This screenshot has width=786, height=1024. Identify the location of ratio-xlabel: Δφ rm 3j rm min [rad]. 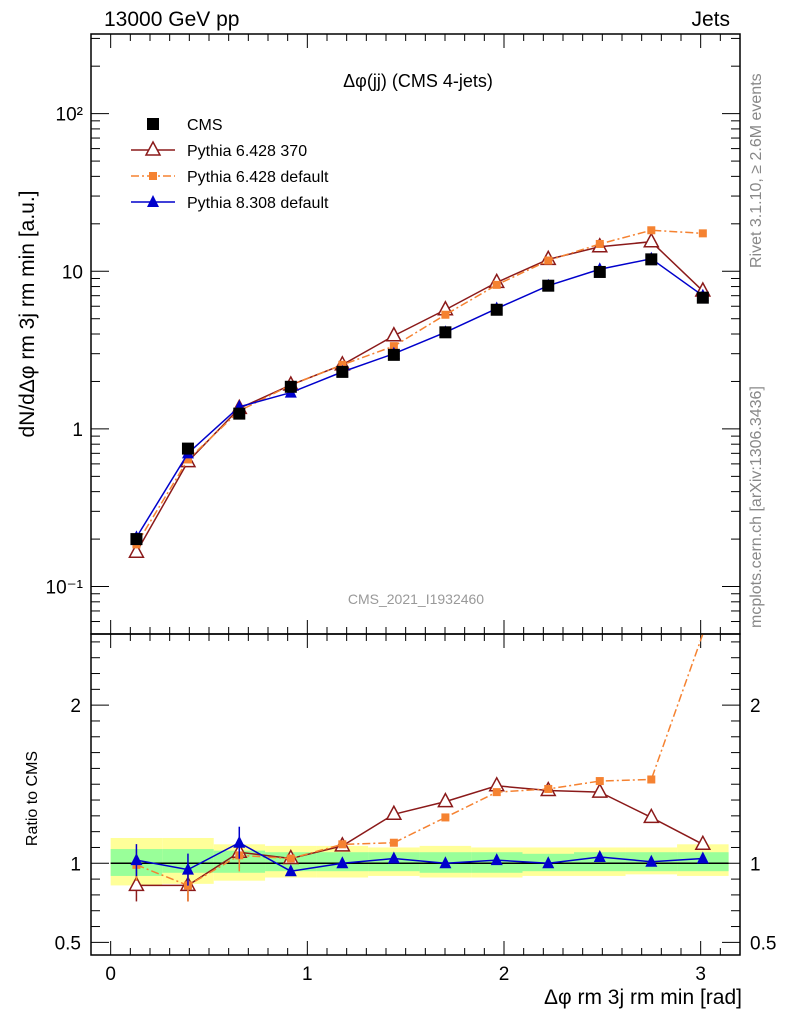
(643, 997).